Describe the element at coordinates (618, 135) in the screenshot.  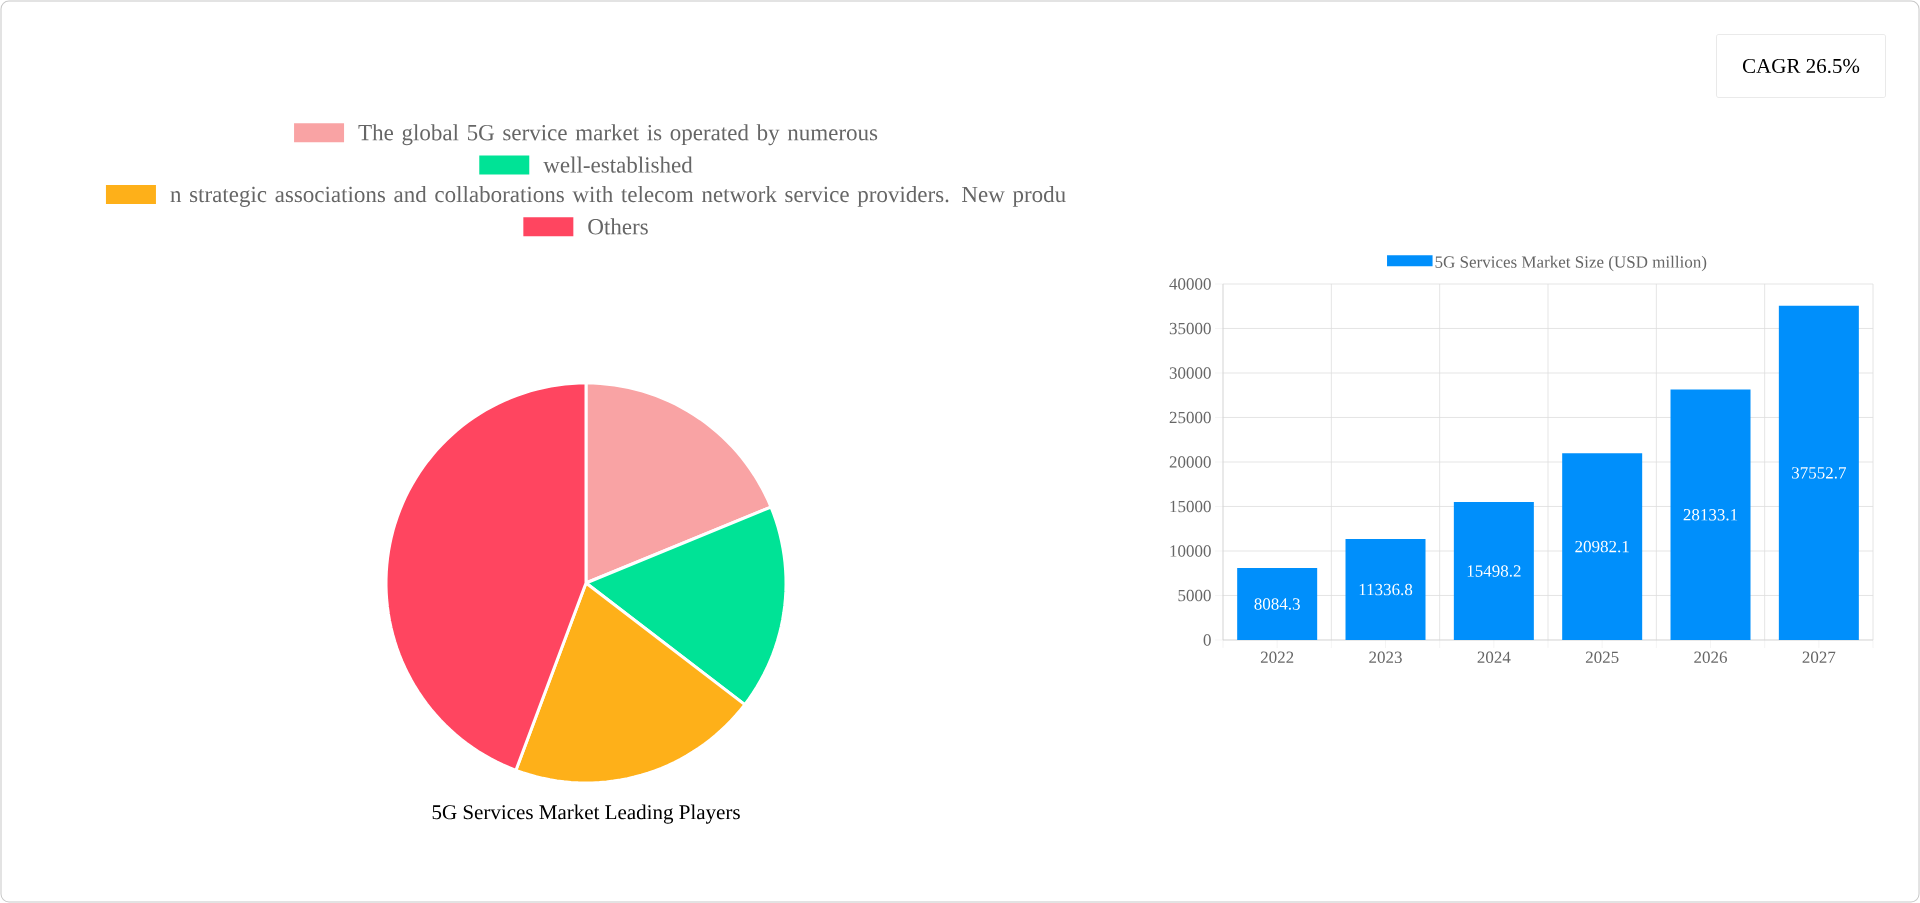
I see `legend-label: The global 5G service market is operated by numerous` at that location.